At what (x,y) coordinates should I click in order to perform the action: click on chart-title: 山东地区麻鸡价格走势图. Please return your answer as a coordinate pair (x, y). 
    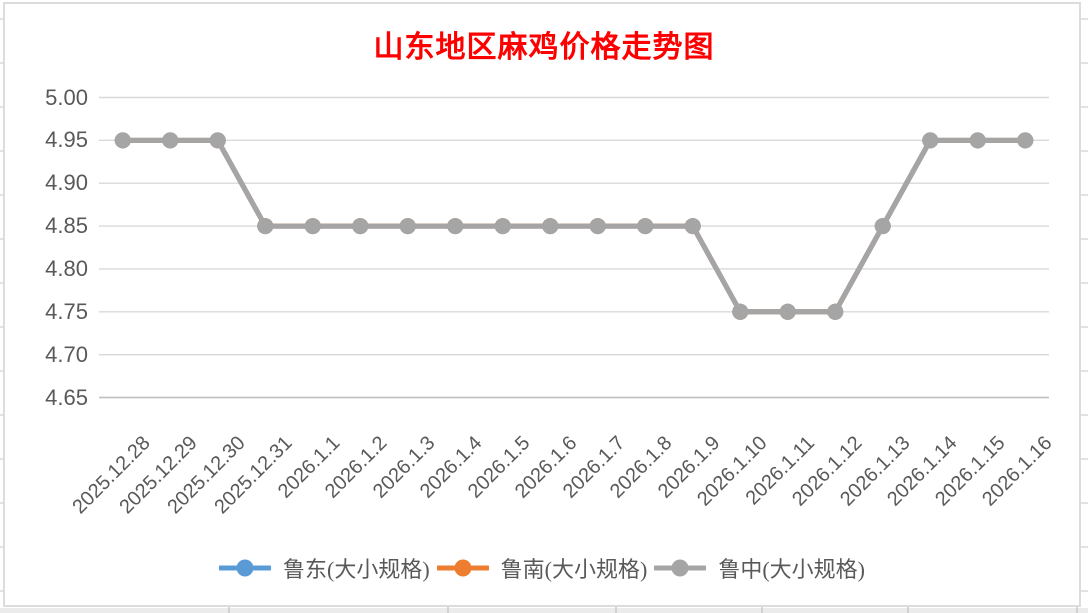
    Looking at the image, I should click on (544, 47).